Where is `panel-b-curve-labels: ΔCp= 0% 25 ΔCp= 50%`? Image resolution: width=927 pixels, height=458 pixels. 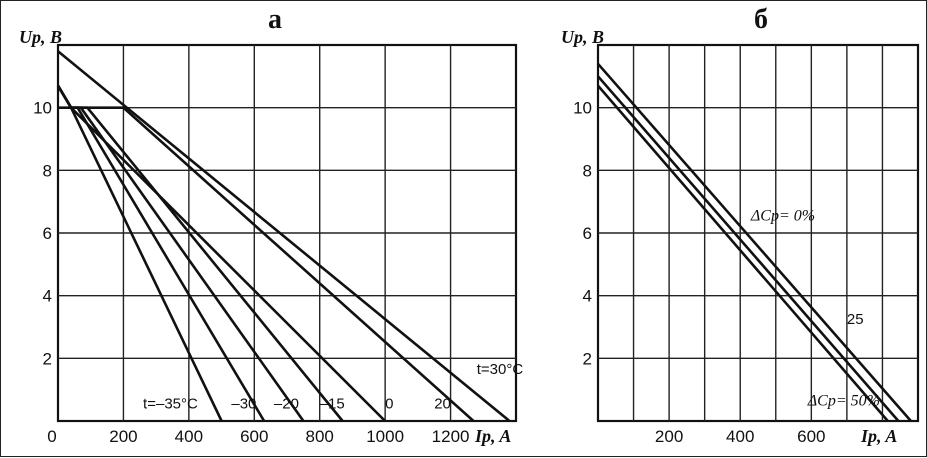 panel-b-curve-labels: ΔCp= 0% 25 ΔCp= 50% is located at coordinates (815, 308).